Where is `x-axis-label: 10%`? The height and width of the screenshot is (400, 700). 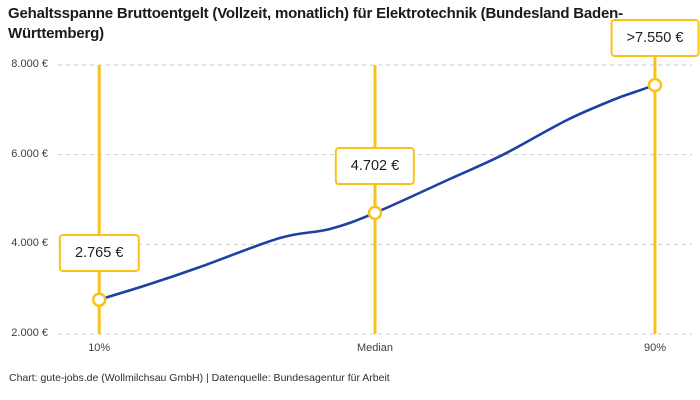 x-axis-label: 10% is located at coordinates (99, 348).